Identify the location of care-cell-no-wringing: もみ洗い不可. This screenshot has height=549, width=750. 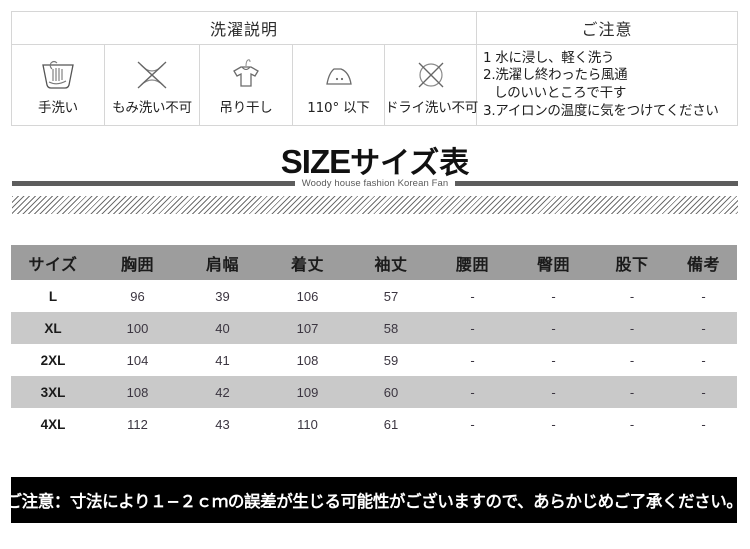
(152, 85).